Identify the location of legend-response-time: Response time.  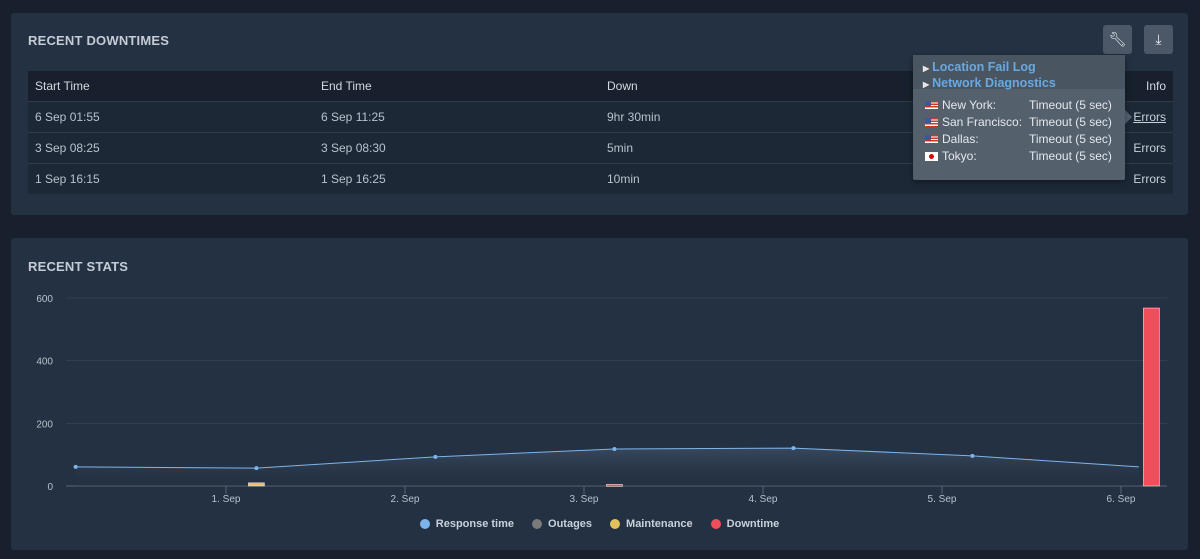
(466, 524).